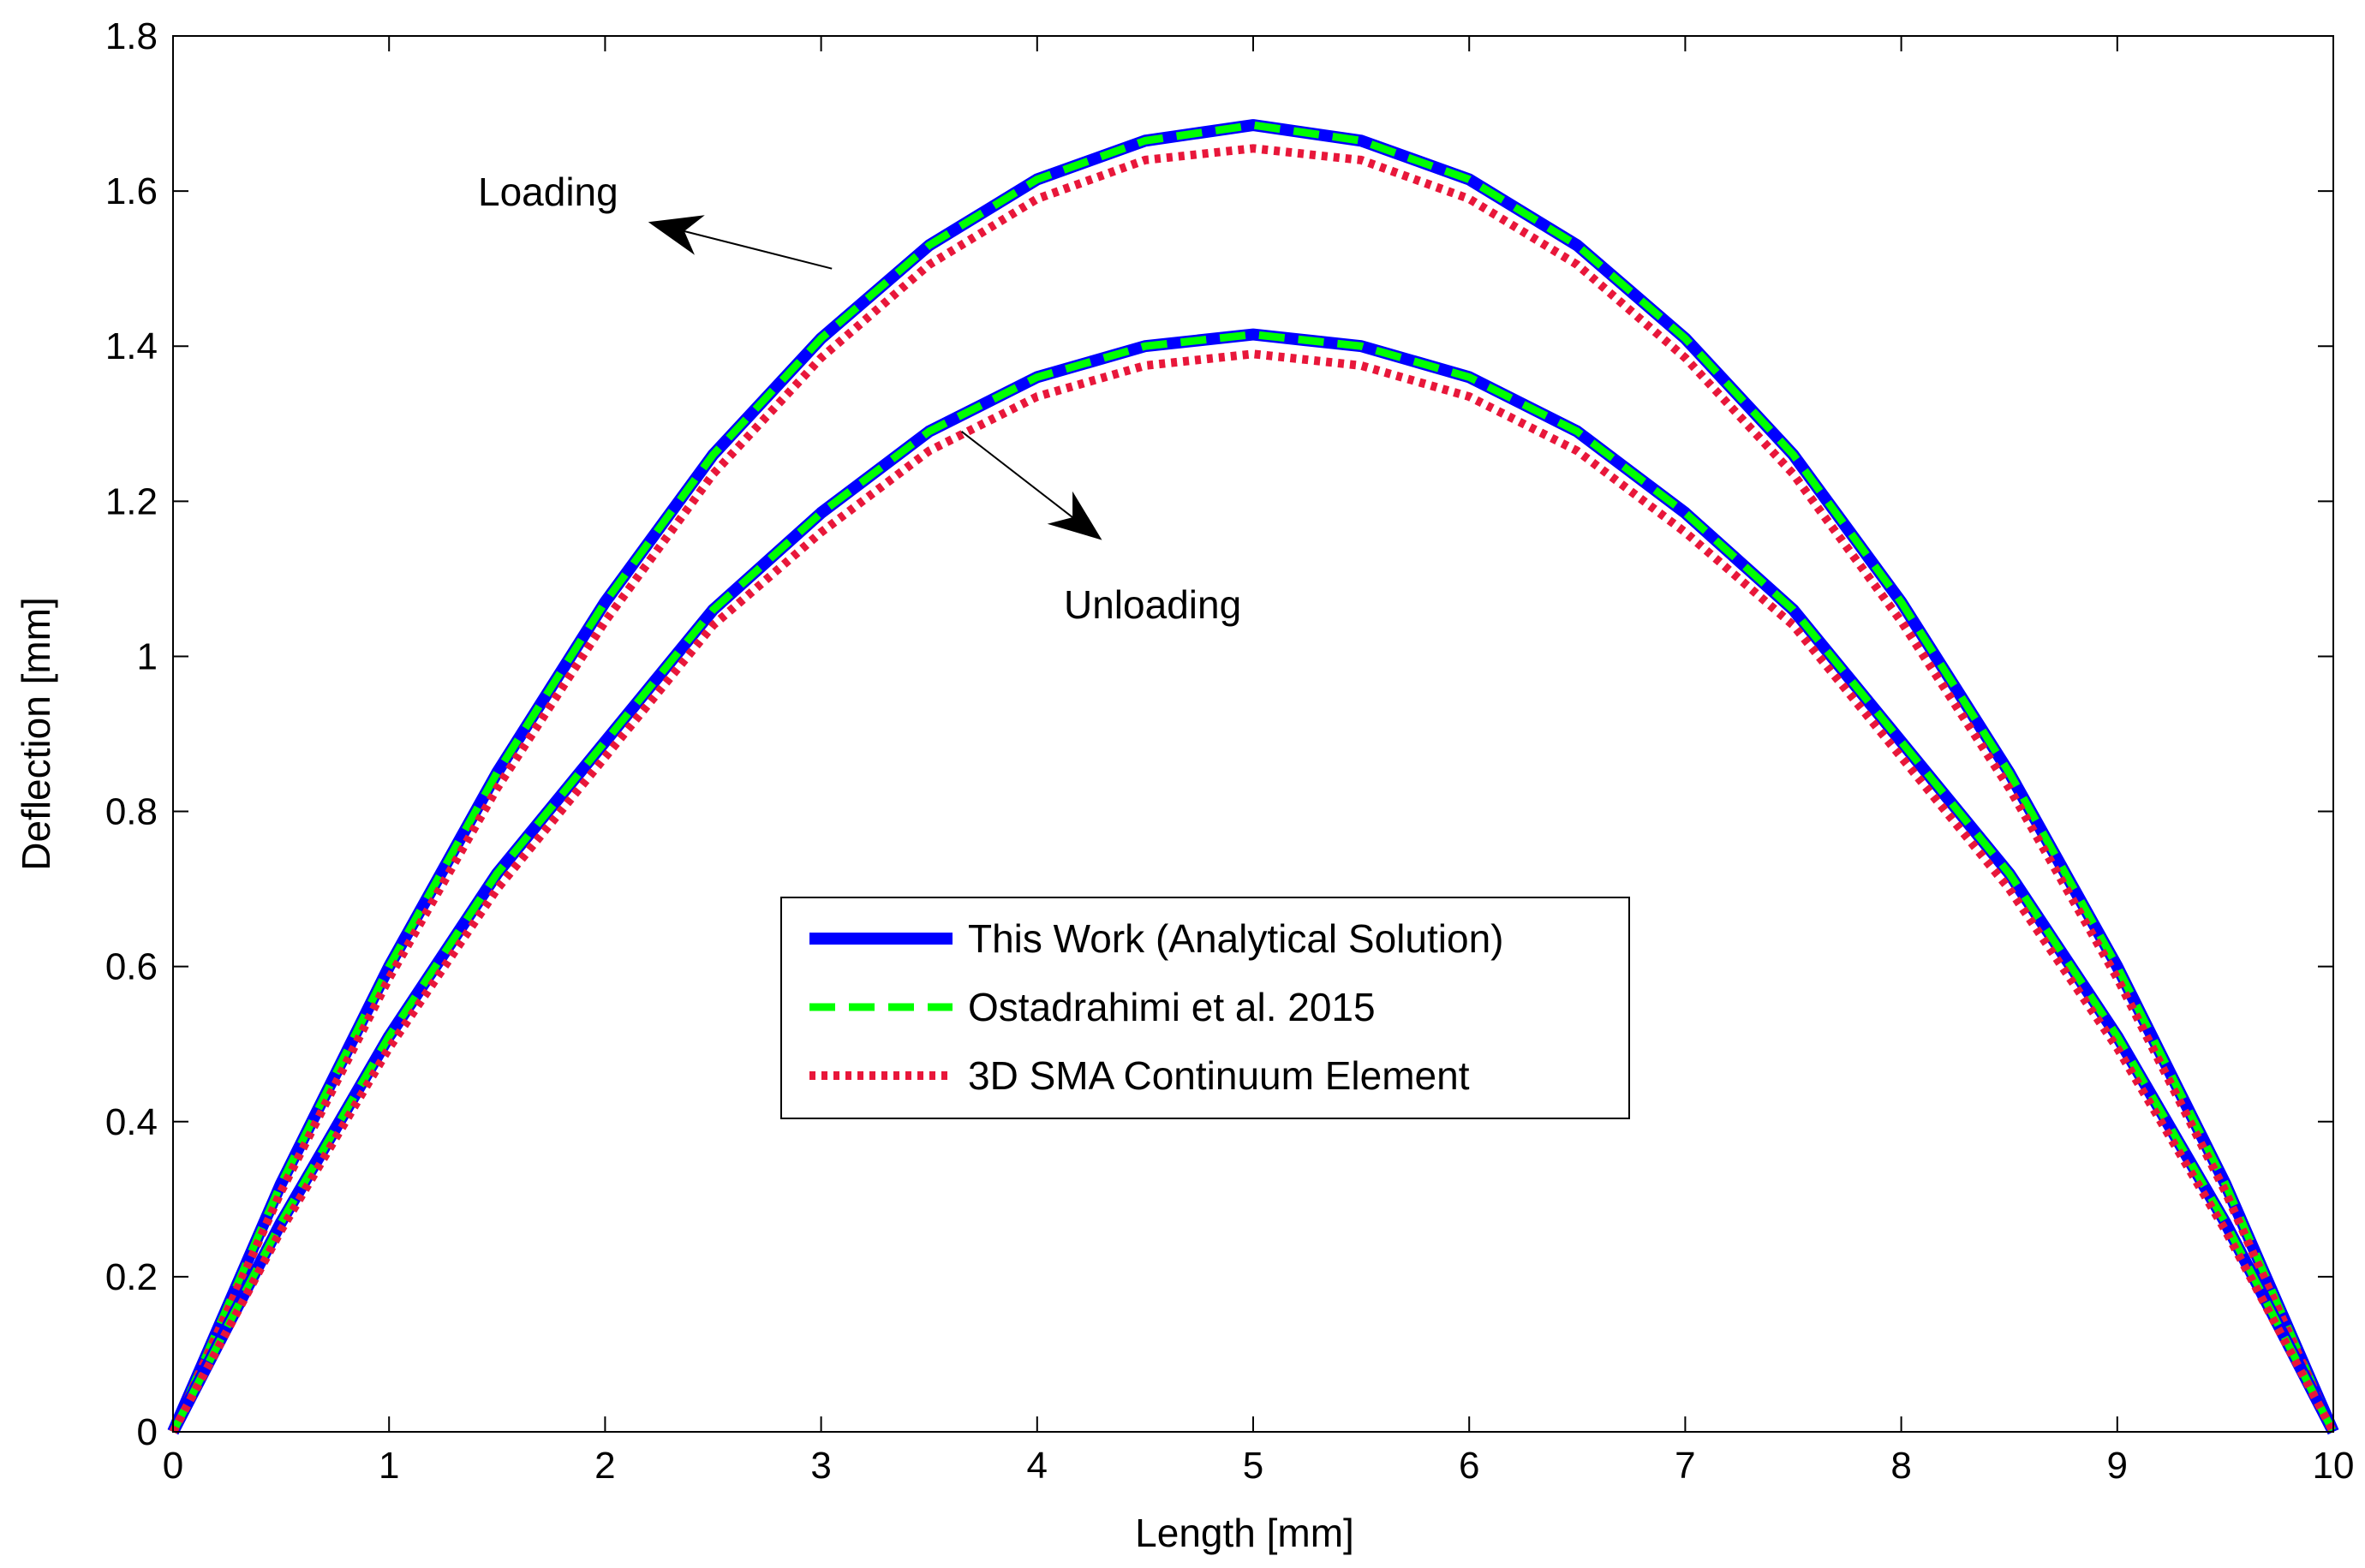  Describe the element at coordinates (548, 192) in the screenshot. I see `annotation-loading: Loading` at that location.